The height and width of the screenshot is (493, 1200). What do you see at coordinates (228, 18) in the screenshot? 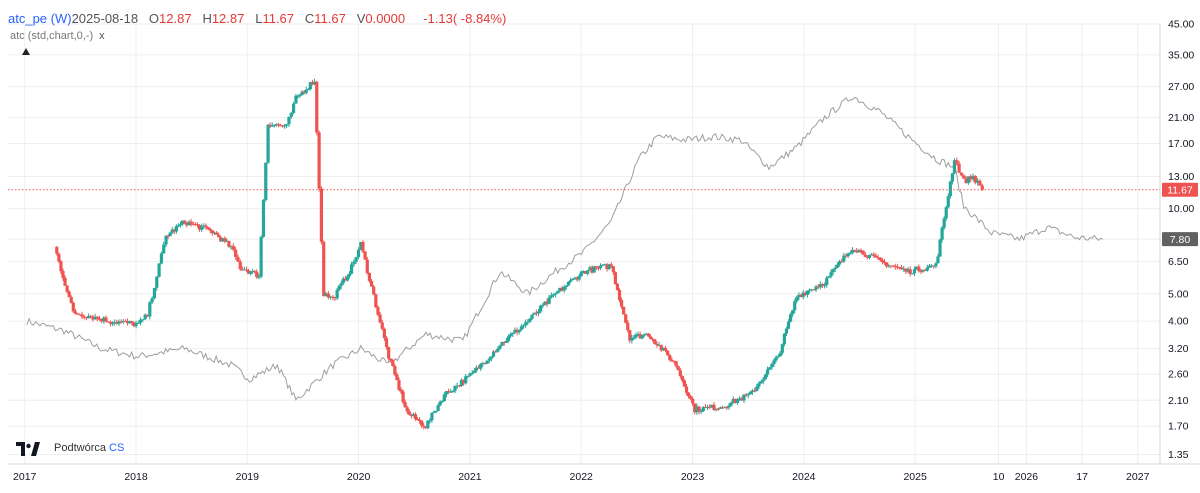
I see `high-value: 12.87` at bounding box center [228, 18].